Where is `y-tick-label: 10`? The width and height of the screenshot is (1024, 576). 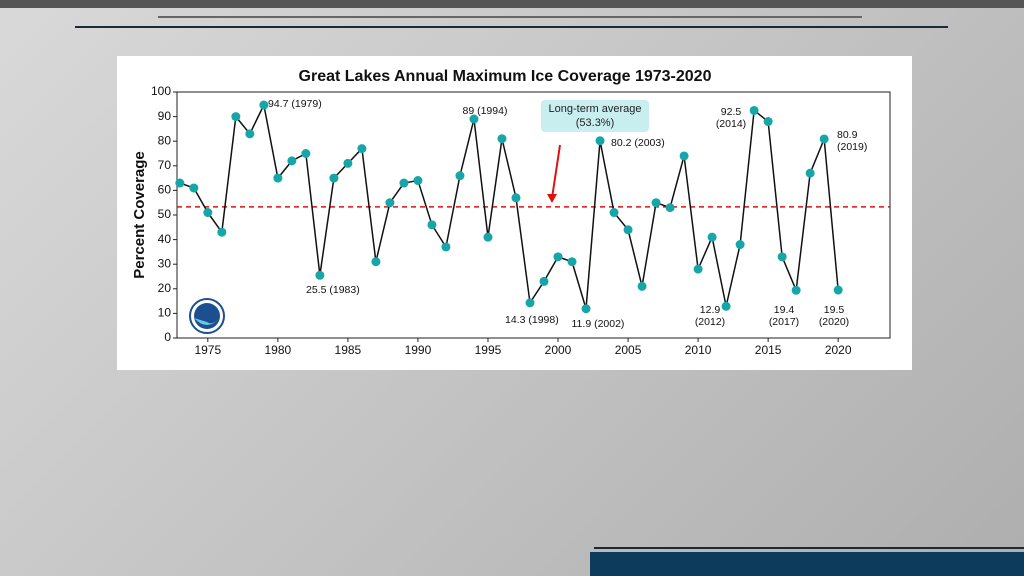 y-tick-label: 10 is located at coordinates (165, 313).